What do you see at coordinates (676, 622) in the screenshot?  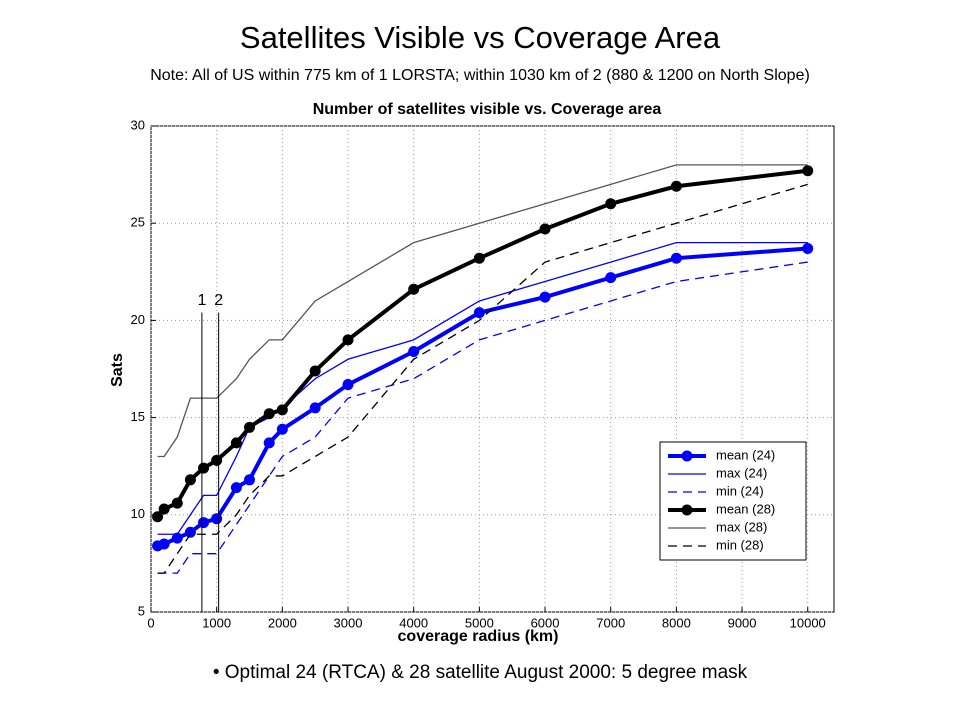 I see `x-tick-label: 8000` at bounding box center [676, 622].